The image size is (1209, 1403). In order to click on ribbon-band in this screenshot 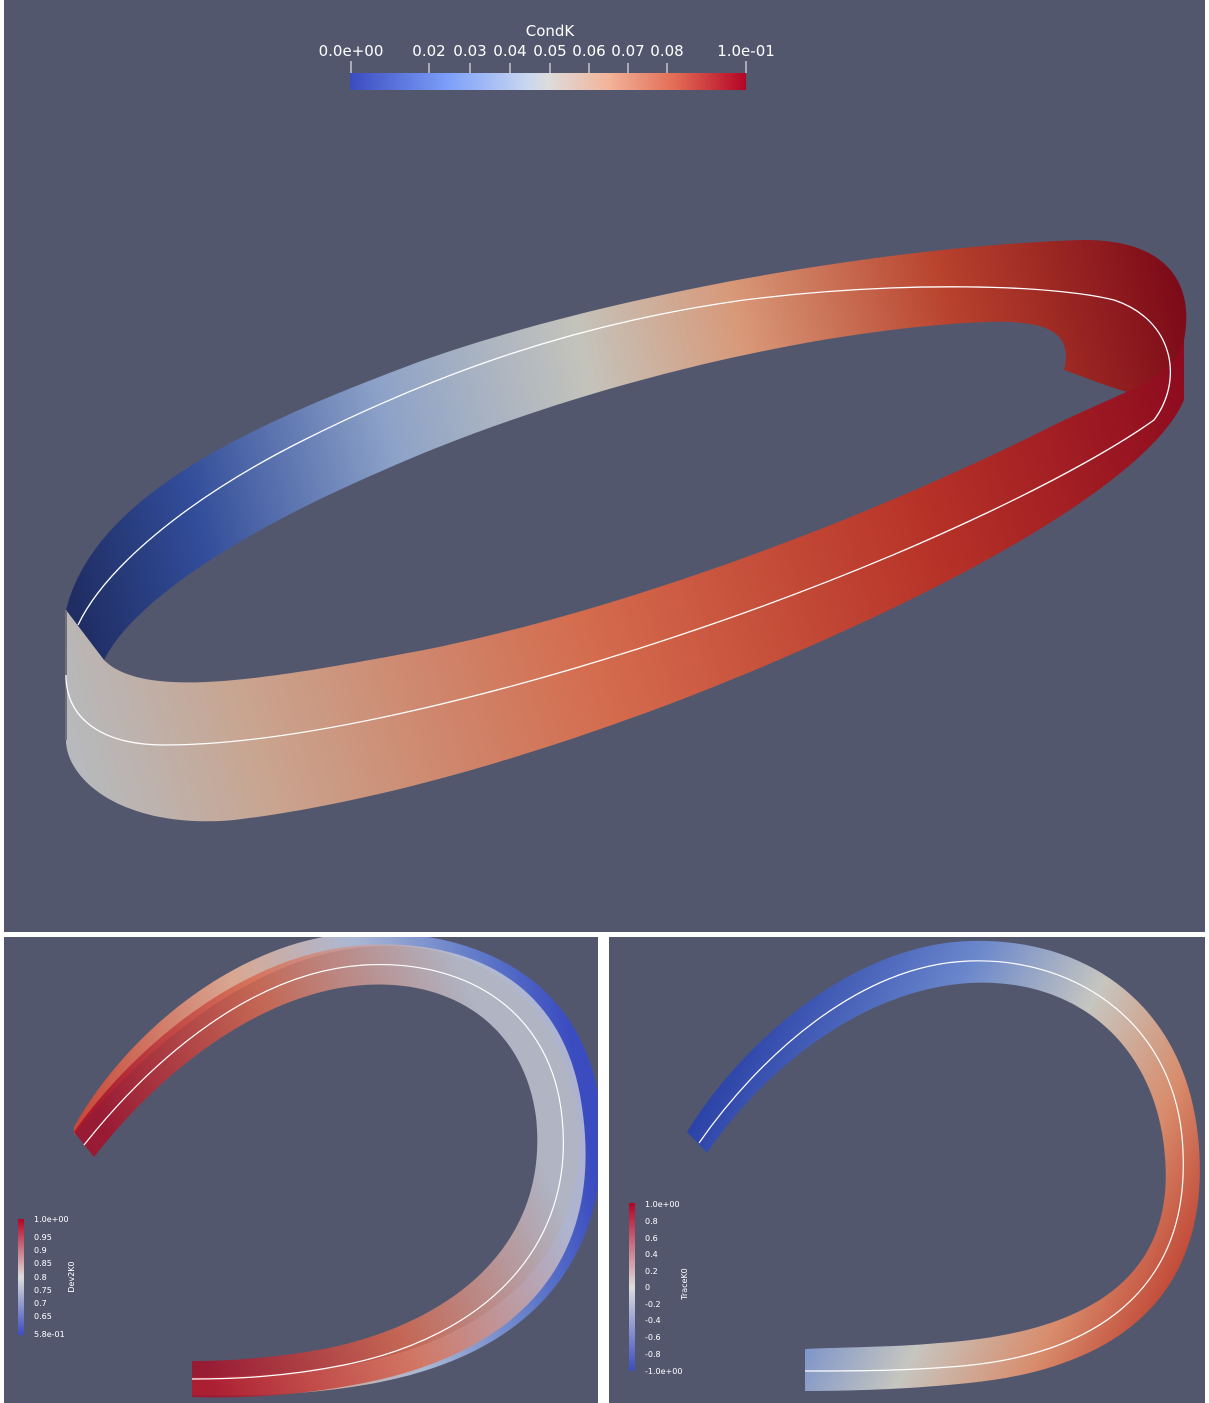, I will do `click(943, 1165)`.